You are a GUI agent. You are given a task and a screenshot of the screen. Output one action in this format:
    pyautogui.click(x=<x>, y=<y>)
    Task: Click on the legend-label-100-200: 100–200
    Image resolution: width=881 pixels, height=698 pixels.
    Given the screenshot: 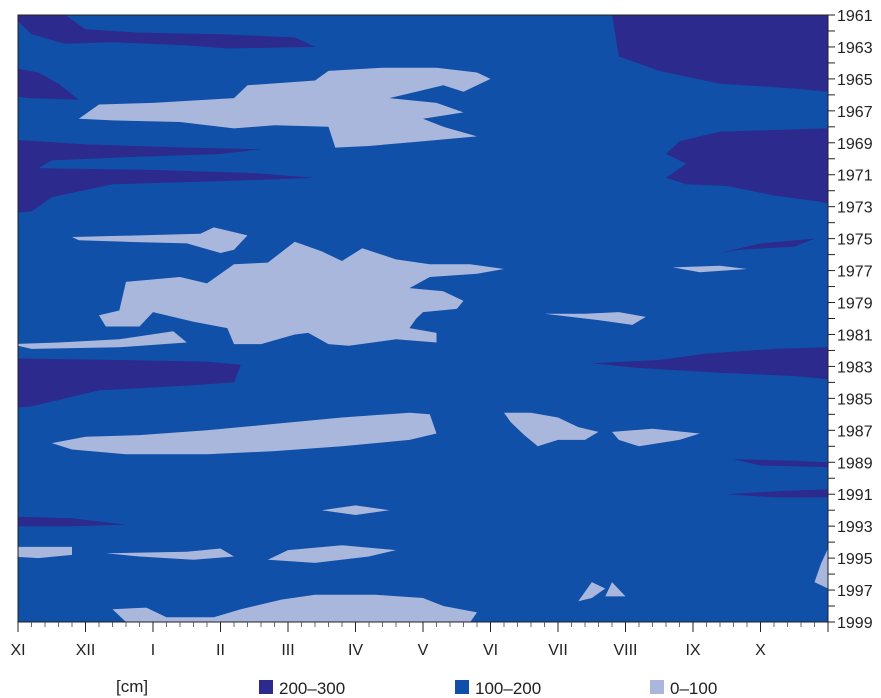 What is the action you would take?
    pyautogui.click(x=508, y=688)
    